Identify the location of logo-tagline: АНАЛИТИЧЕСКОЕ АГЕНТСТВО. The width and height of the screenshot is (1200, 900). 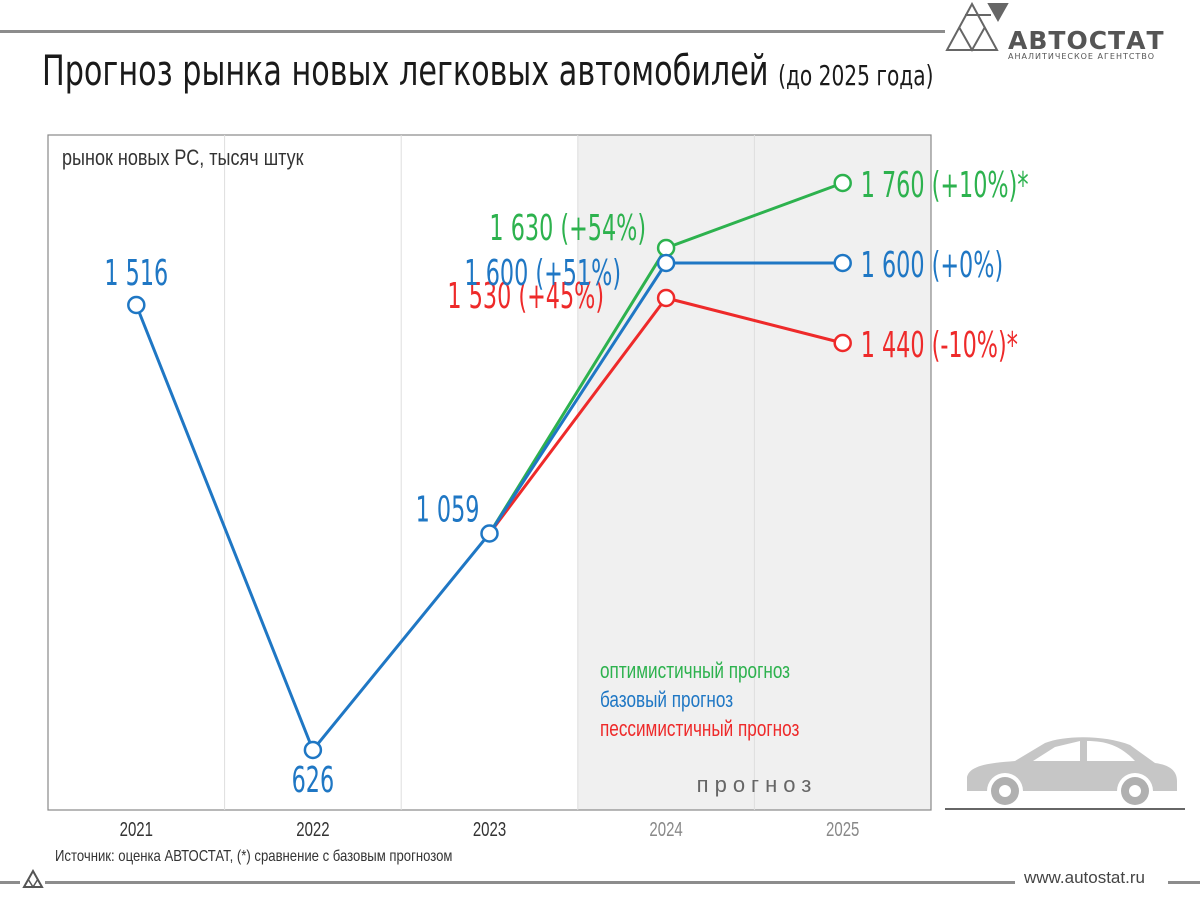
(1082, 56).